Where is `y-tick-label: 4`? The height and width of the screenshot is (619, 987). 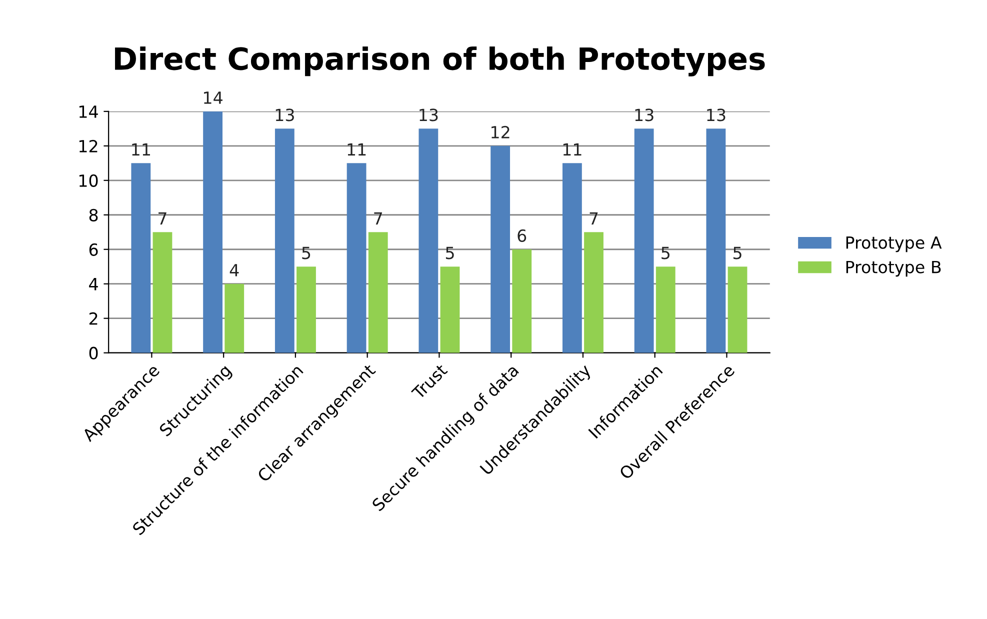
y-tick-label: 4 is located at coordinates (93, 284).